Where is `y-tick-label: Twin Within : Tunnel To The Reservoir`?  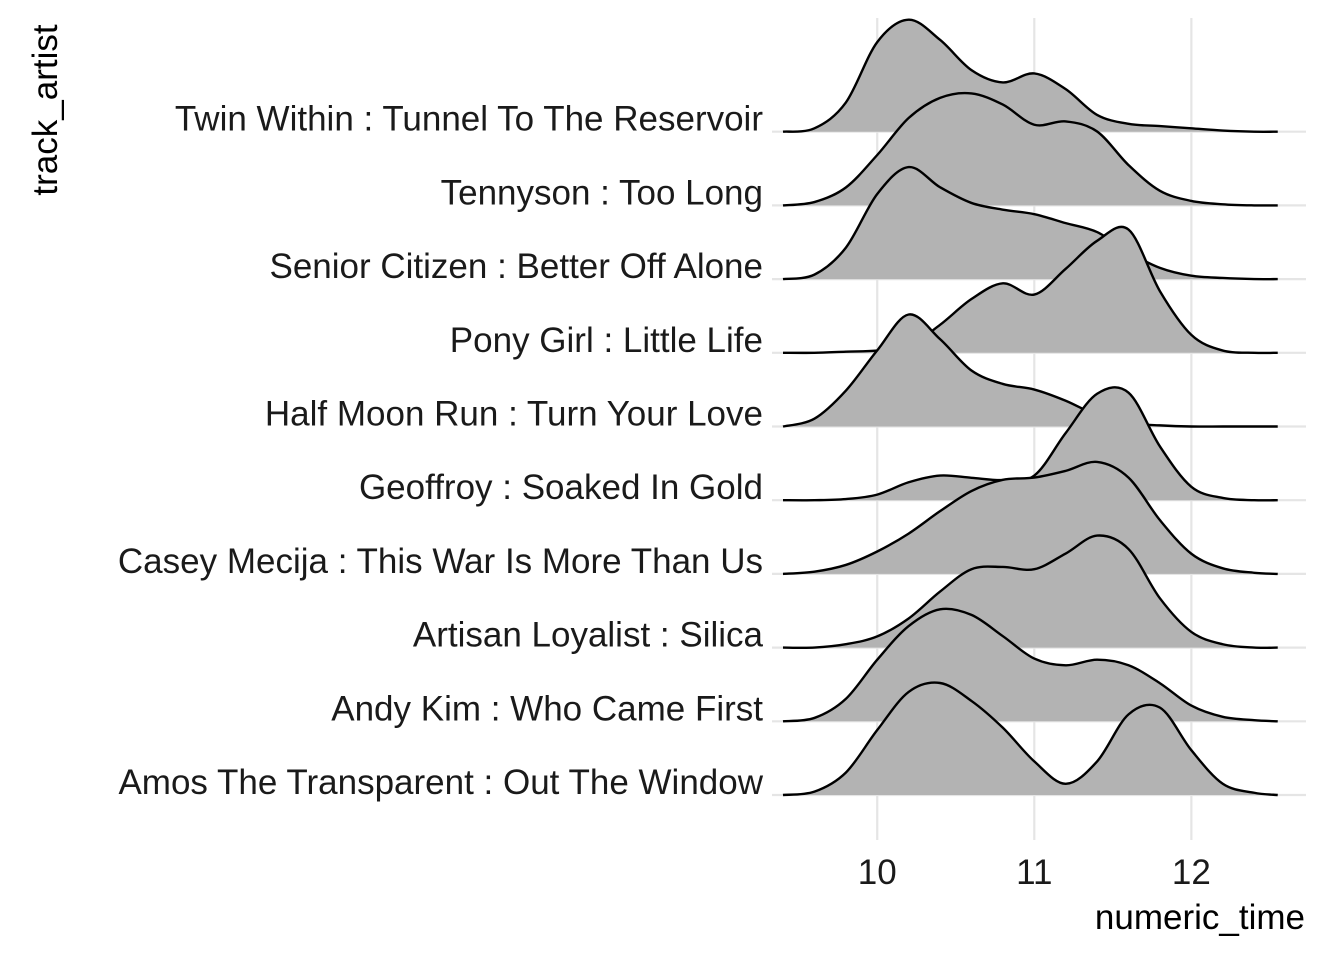 y-tick-label: Twin Within : Tunnel To The Reservoir is located at coordinates (469, 119).